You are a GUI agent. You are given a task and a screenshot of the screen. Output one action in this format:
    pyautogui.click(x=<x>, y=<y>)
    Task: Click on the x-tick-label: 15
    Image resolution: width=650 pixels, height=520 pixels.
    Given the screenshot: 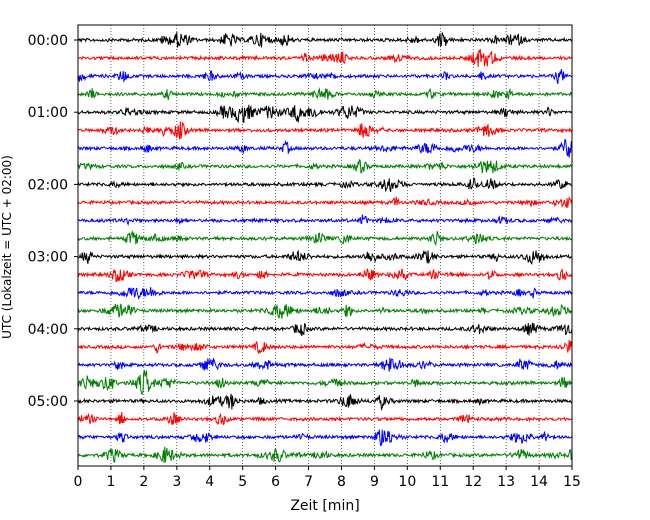 What is the action you would take?
    pyautogui.click(x=572, y=482)
    